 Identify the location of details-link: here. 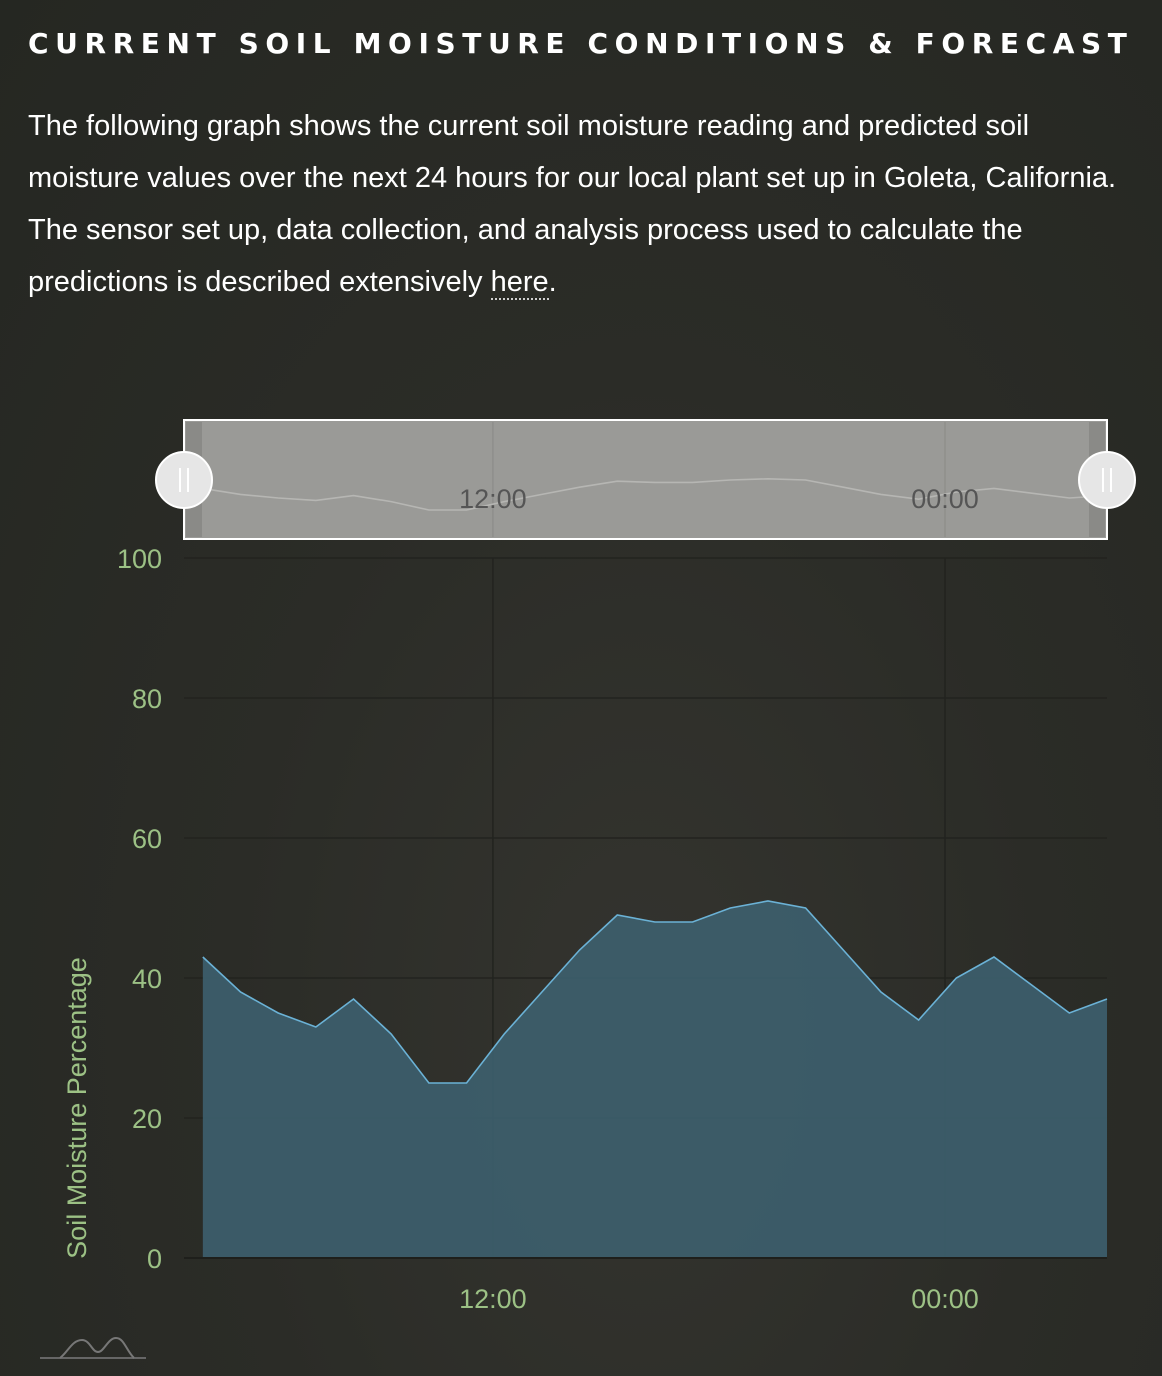
(519, 283).